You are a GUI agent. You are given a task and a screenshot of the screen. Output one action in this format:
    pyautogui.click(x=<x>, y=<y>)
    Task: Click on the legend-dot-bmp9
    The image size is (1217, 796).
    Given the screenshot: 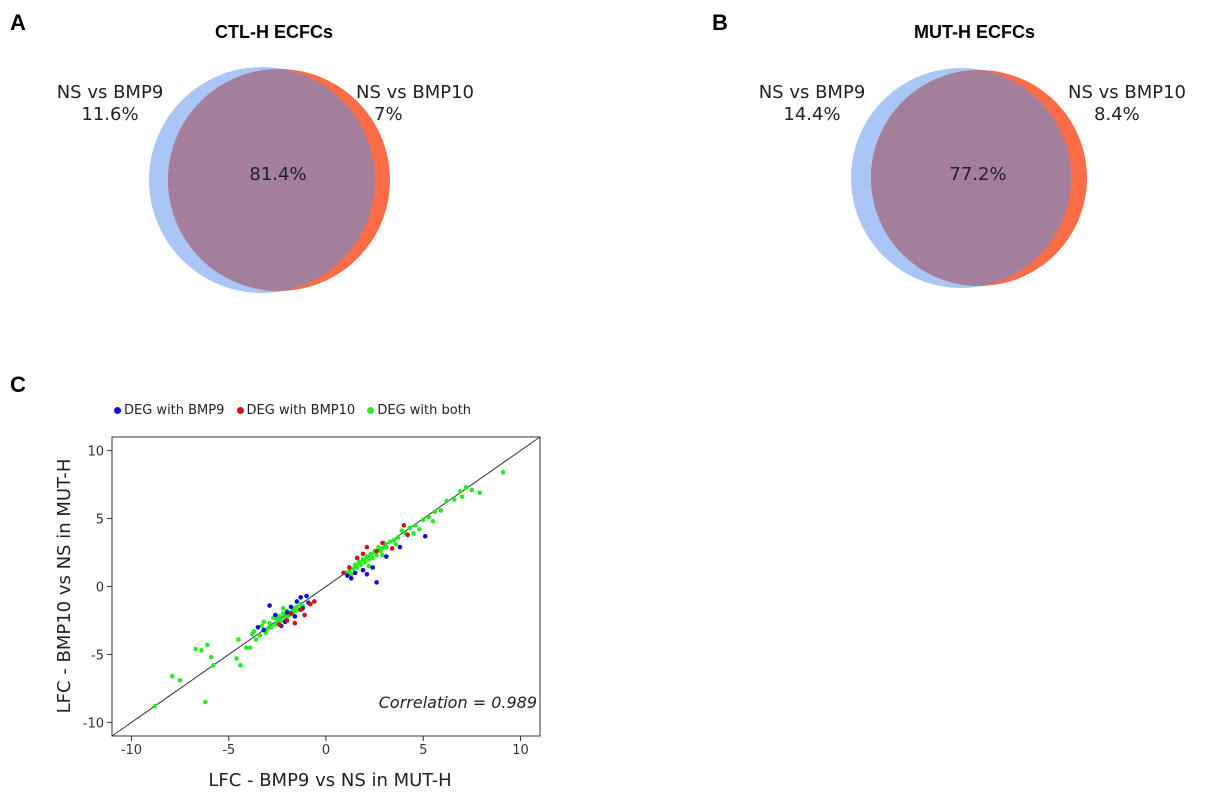 What is the action you would take?
    pyautogui.click(x=117, y=410)
    